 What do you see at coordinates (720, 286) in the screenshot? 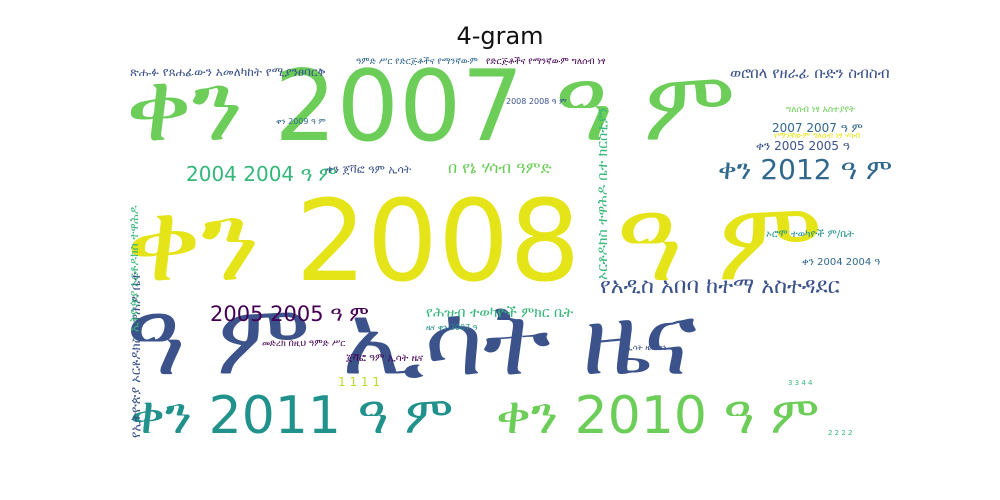
I see `cloud-word: የአዲስ አበባ ከተማ አስተዳደር` at bounding box center [720, 286].